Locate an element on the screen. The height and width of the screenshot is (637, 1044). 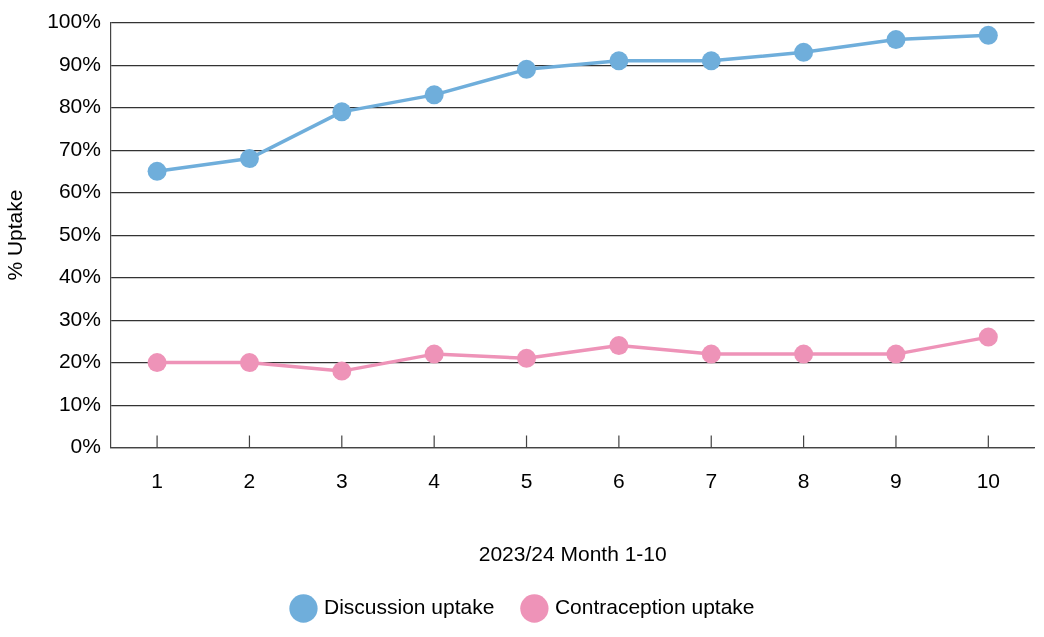
x-tick-label: 4 is located at coordinates (434, 480).